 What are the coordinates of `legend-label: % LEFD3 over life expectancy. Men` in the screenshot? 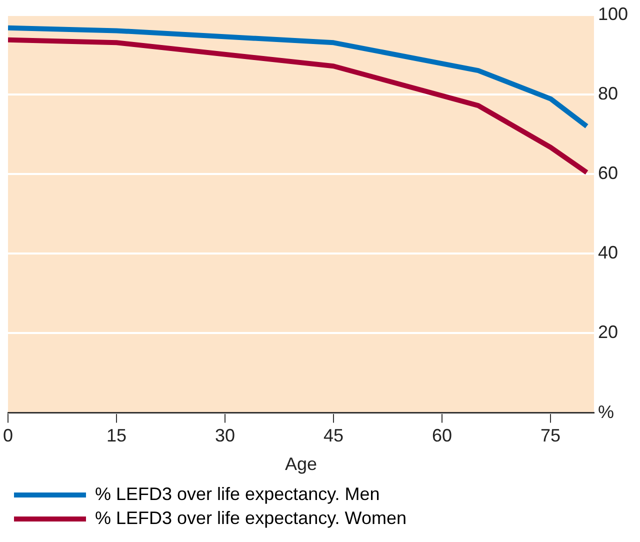 It's located at (237, 494).